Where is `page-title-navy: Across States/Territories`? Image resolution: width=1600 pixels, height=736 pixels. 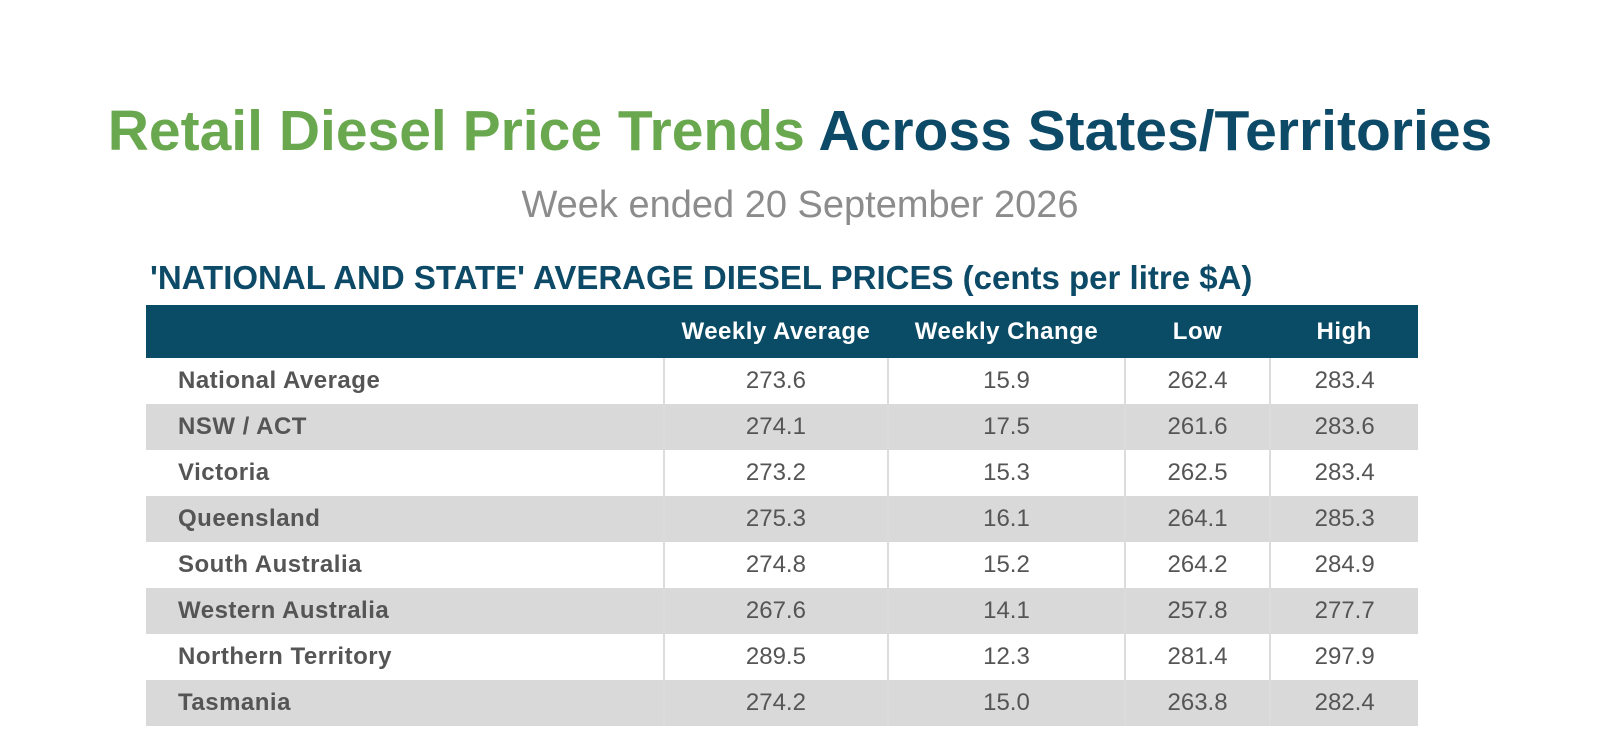 page-title-navy: Across States/Territories is located at coordinates (1155, 131).